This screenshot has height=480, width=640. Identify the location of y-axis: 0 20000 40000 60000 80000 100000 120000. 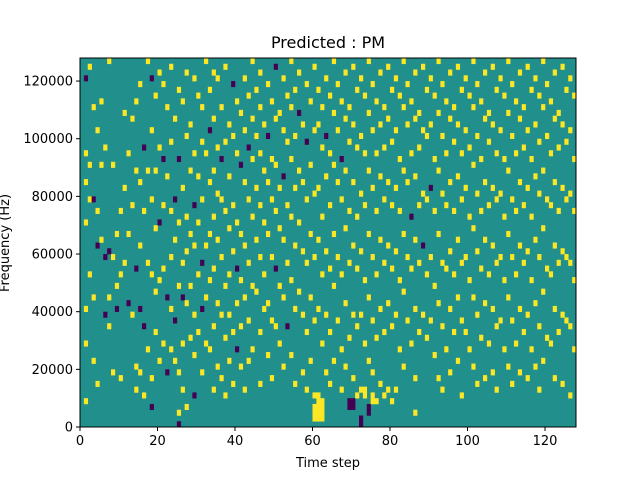
(51, 255).